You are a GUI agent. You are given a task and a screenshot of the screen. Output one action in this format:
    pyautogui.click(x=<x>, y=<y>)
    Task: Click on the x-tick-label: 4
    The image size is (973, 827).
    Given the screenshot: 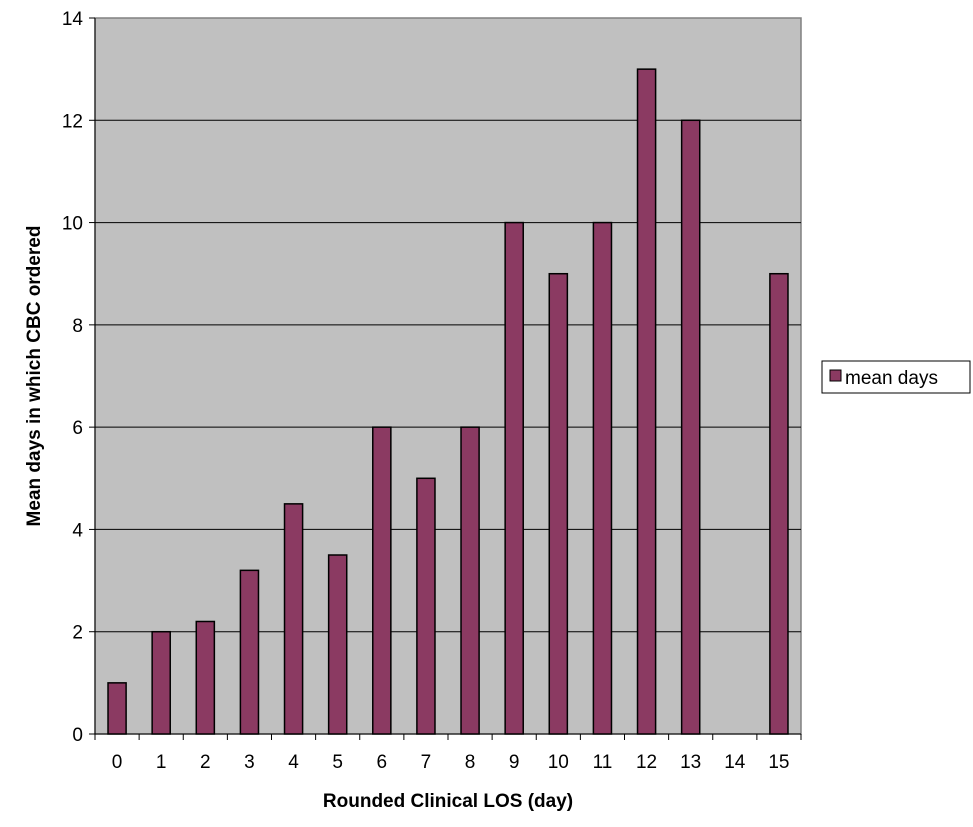 What is the action you would take?
    pyautogui.click(x=293, y=762)
    